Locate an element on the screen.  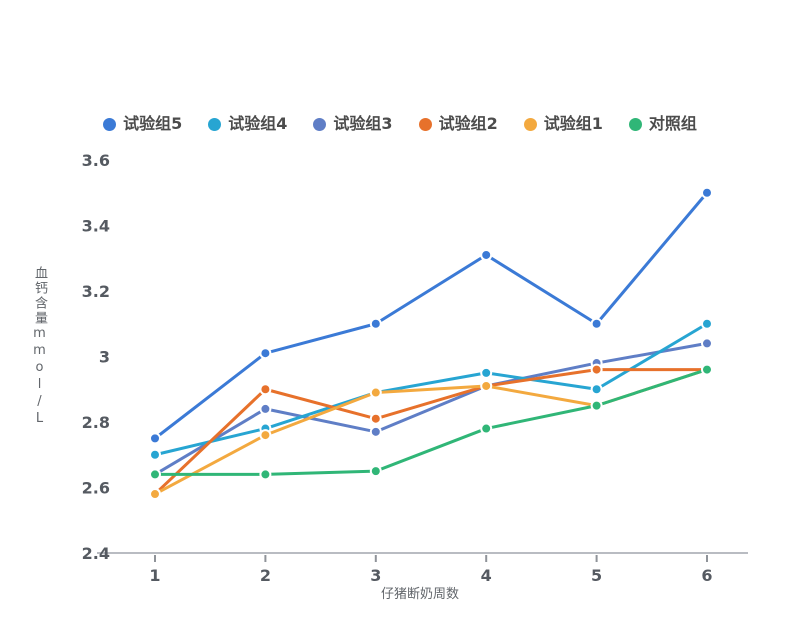
y-axis-title: 血钙含量mmol/L is located at coordinates (39, 347).